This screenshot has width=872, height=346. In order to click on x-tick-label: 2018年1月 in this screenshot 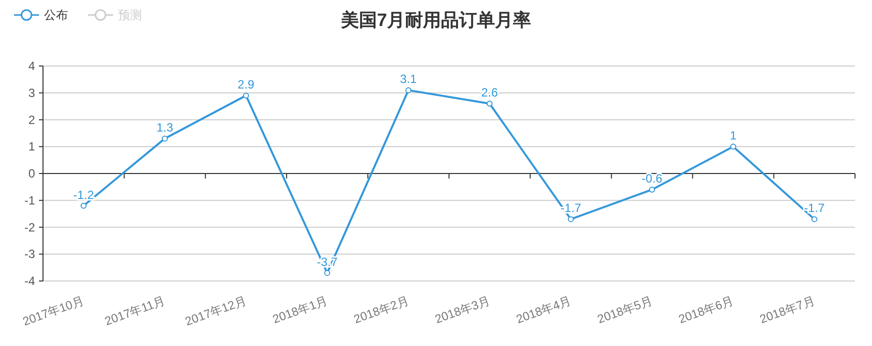, I will do `click(300, 310)`.